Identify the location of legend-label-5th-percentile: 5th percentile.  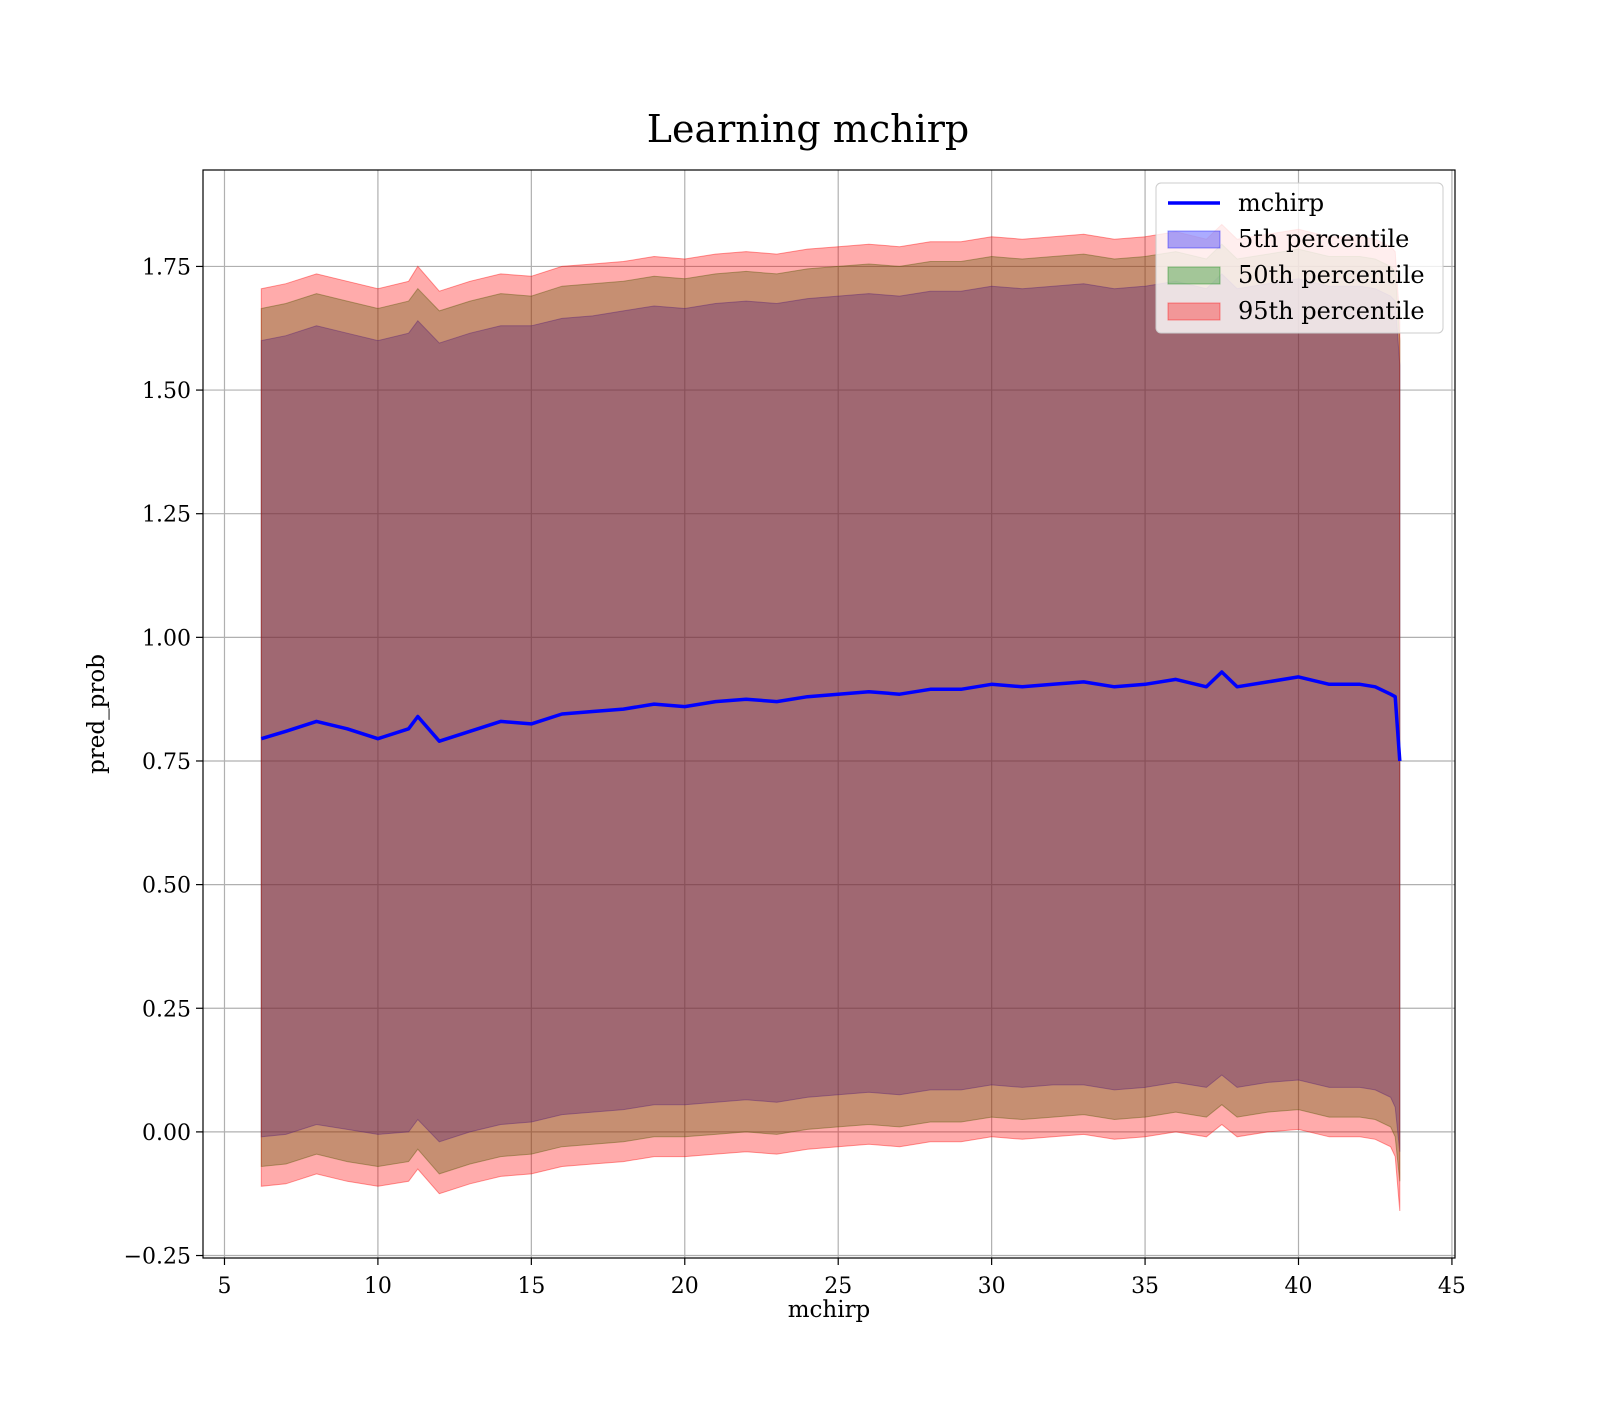
(1323, 239).